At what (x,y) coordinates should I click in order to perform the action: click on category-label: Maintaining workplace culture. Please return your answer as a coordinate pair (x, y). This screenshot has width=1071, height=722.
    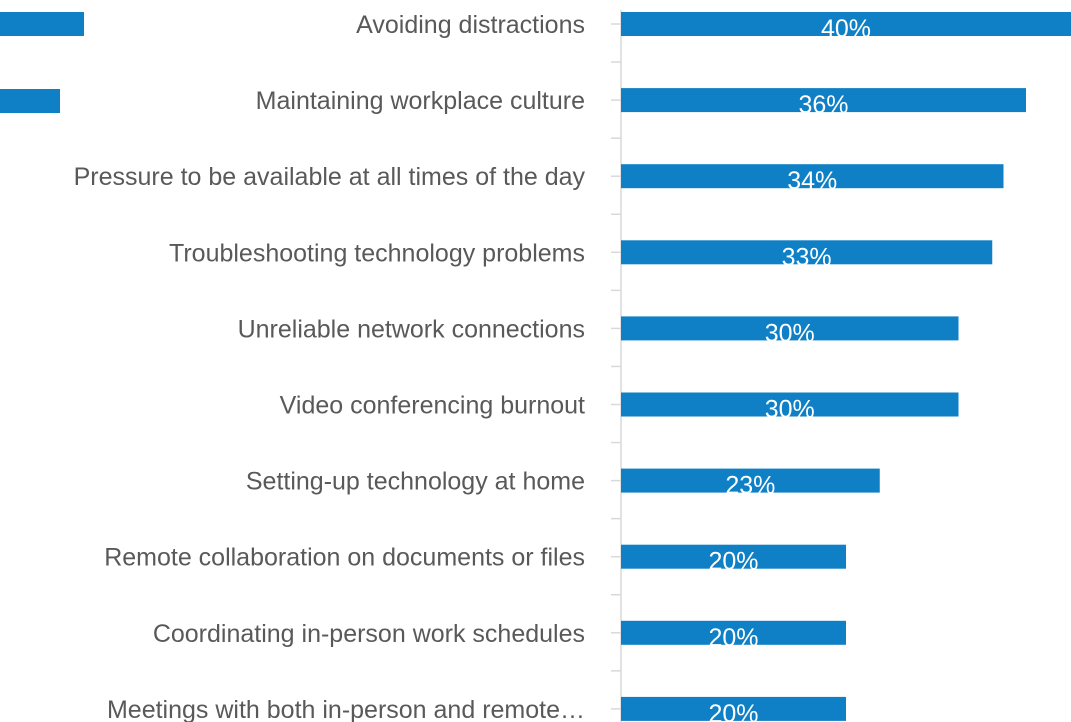
    Looking at the image, I should click on (420, 101).